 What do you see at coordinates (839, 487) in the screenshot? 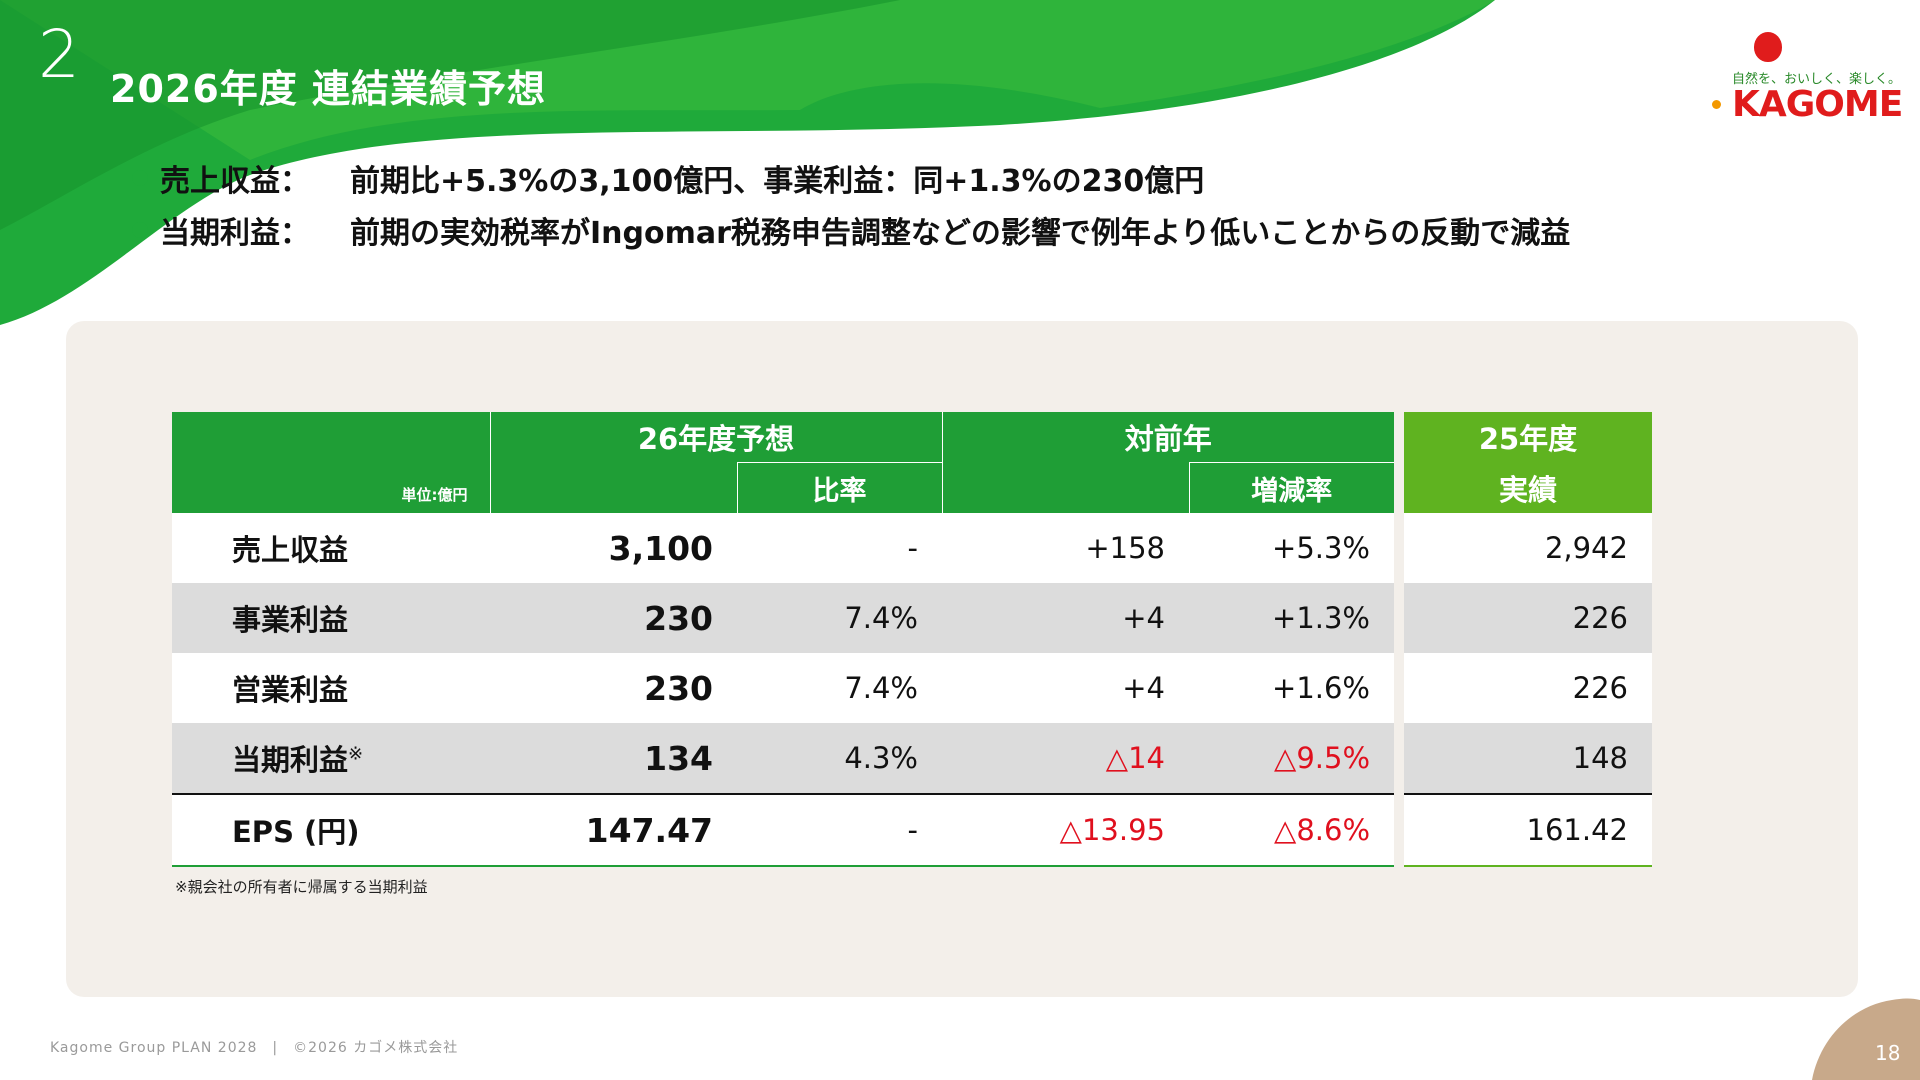
I see `col-header-ratio: 比率` at bounding box center [839, 487].